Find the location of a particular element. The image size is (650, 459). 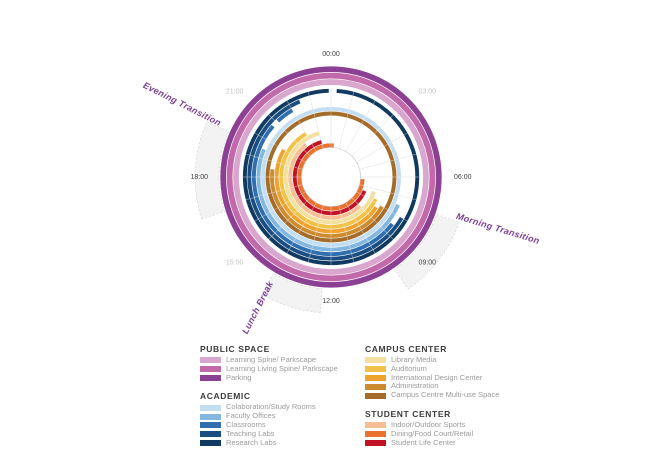

legend-swatch-dining is located at coordinates (375, 434).